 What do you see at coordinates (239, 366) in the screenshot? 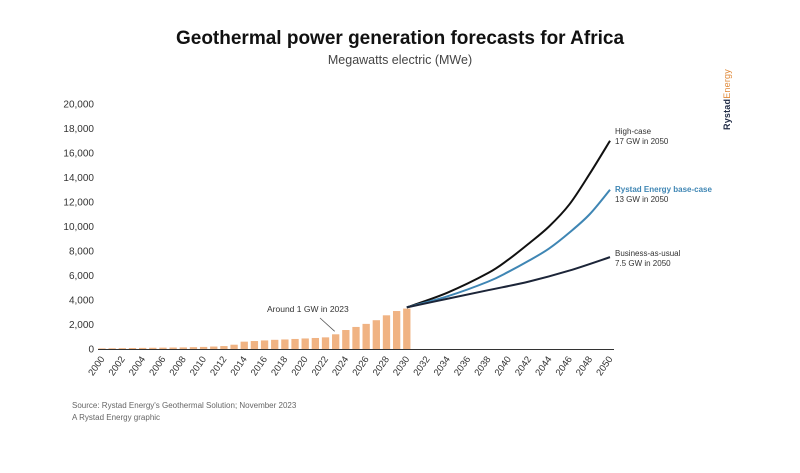
I see `x-tick-label: 2014` at bounding box center [239, 366].